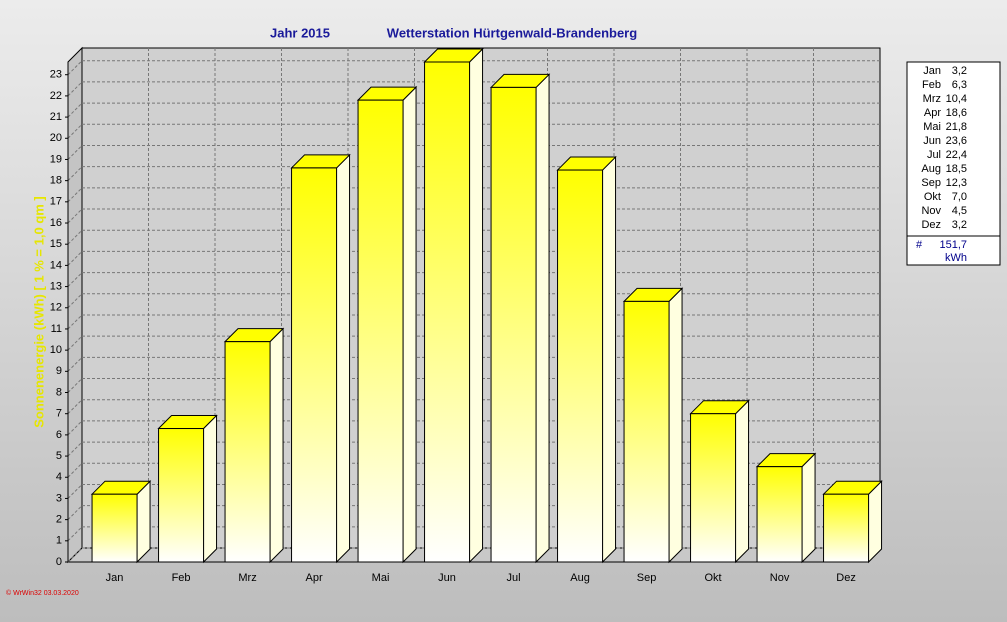 The height and width of the screenshot is (622, 1007). What do you see at coordinates (514, 578) in the screenshot?
I see `x-tick-label: Jul` at bounding box center [514, 578].